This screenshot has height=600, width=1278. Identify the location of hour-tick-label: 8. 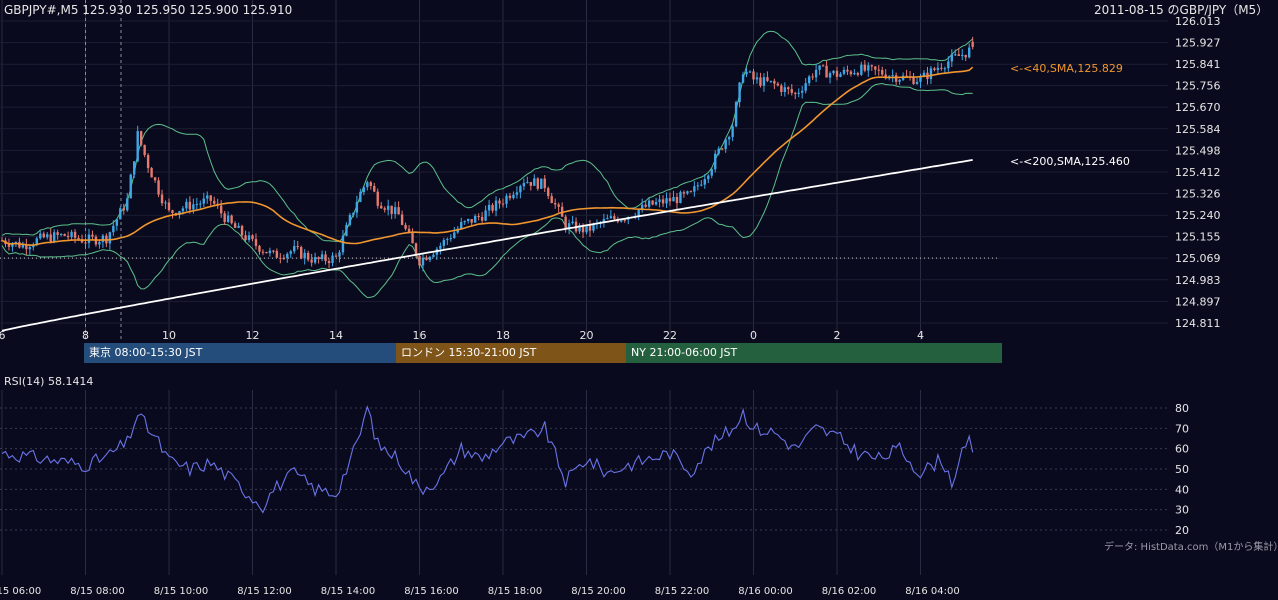
(85, 335).